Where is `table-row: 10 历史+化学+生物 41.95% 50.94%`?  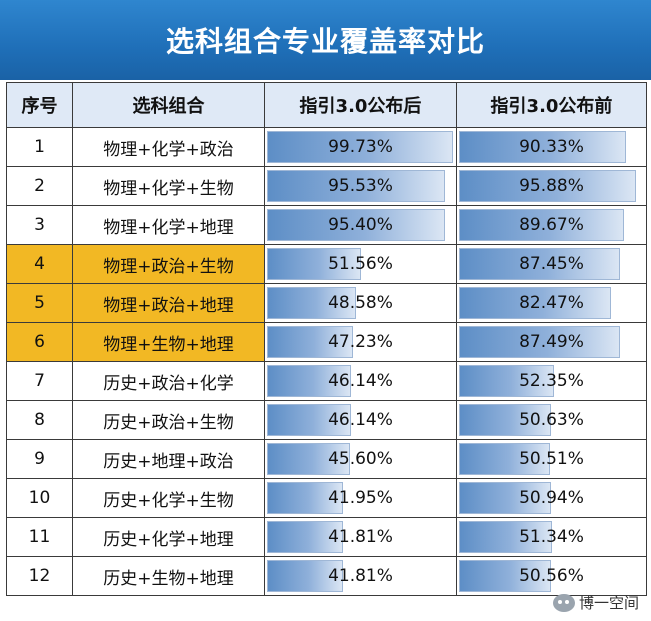
table-row: 10 历史+化学+生物 41.95% 50.94% is located at coordinates (326, 498).